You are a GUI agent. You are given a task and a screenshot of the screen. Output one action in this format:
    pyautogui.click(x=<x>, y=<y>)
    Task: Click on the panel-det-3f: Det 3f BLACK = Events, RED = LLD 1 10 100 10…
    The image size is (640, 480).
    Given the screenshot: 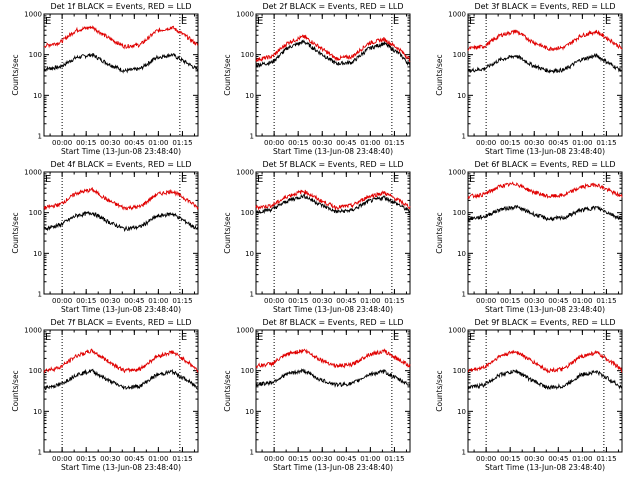 What is the action you would take?
    pyautogui.click(x=529, y=79)
    